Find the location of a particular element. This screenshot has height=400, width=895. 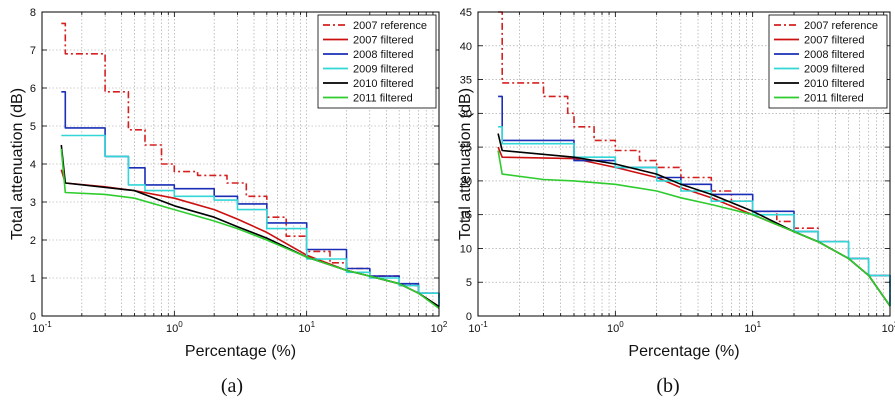

y-tick-label: 6 is located at coordinates (33, 89).